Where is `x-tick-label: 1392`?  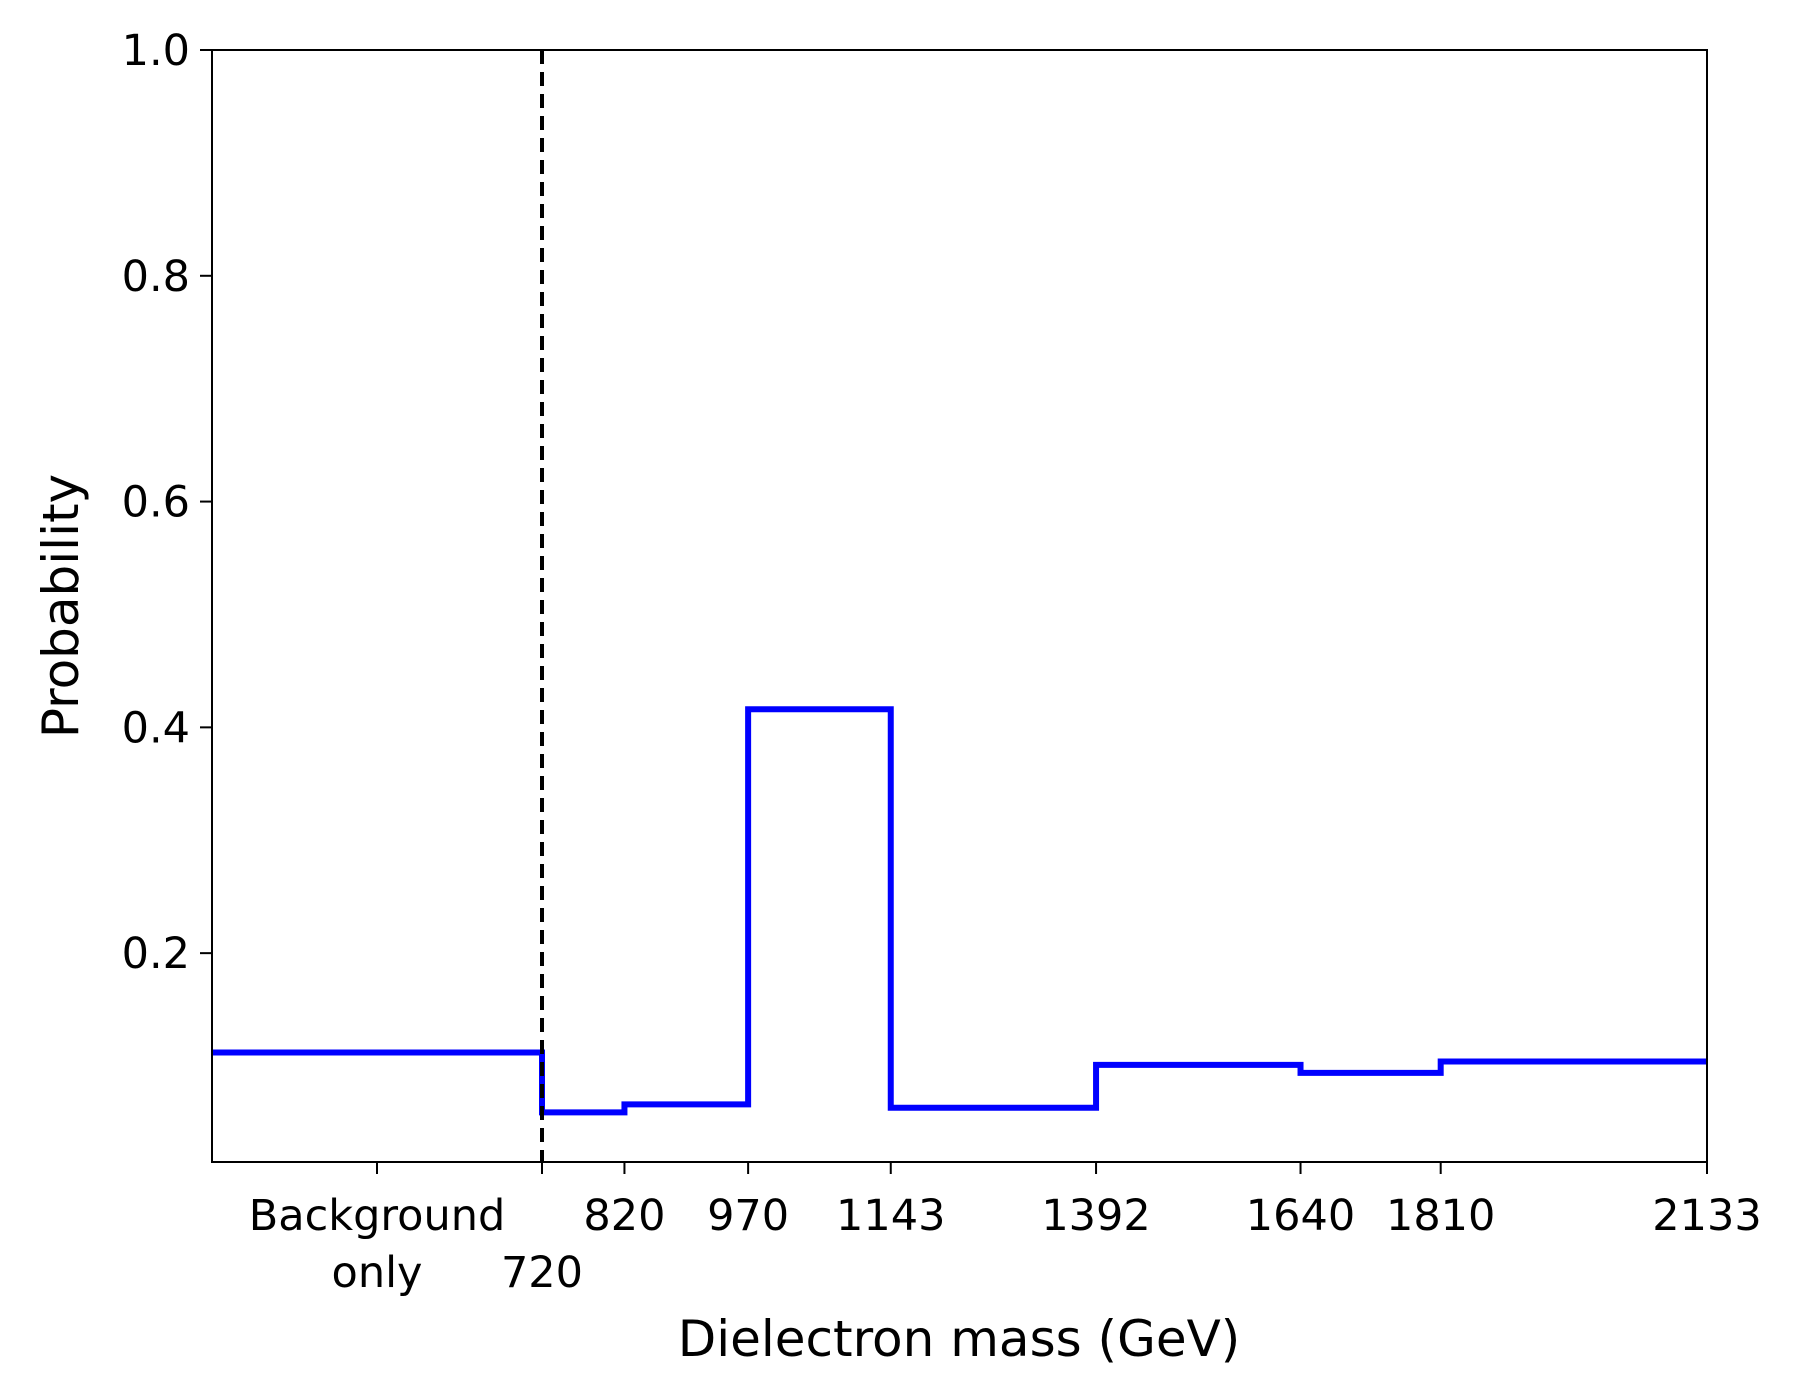
x-tick-label: 1392 is located at coordinates (1095, 1216).